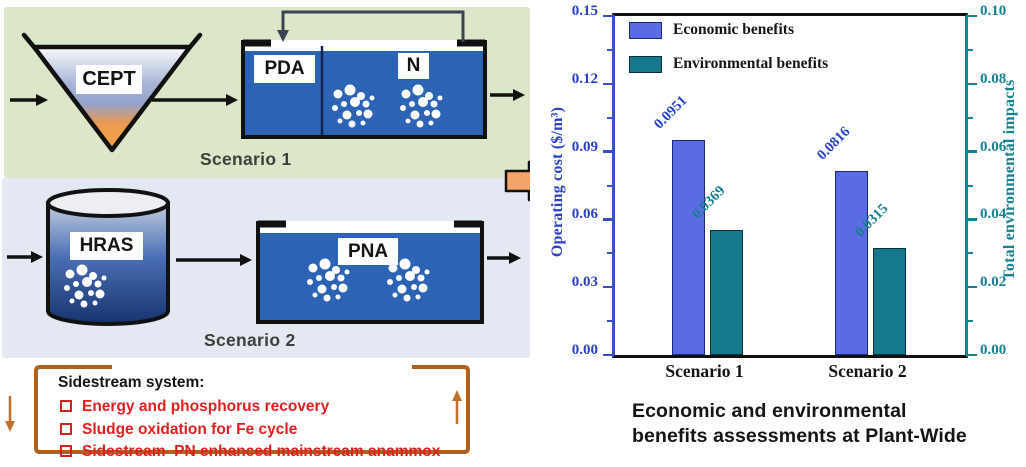  What do you see at coordinates (10, 414) in the screenshot?
I see `sidestream-down-arrow-icon` at bounding box center [10, 414].